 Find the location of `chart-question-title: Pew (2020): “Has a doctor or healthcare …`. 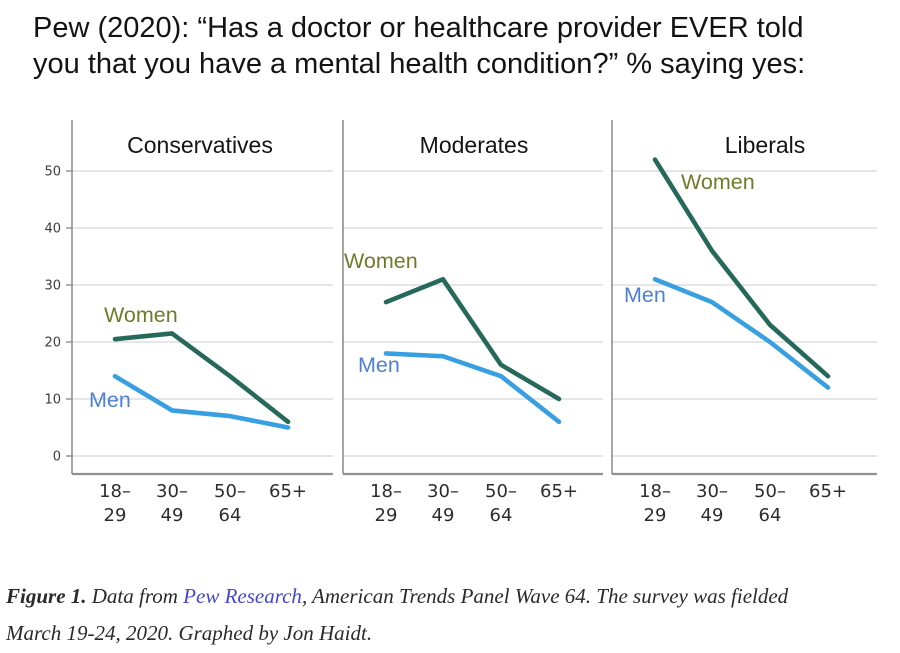

chart-question-title: Pew (2020): “Has a doctor or healthcare … is located at coordinates (458, 46).